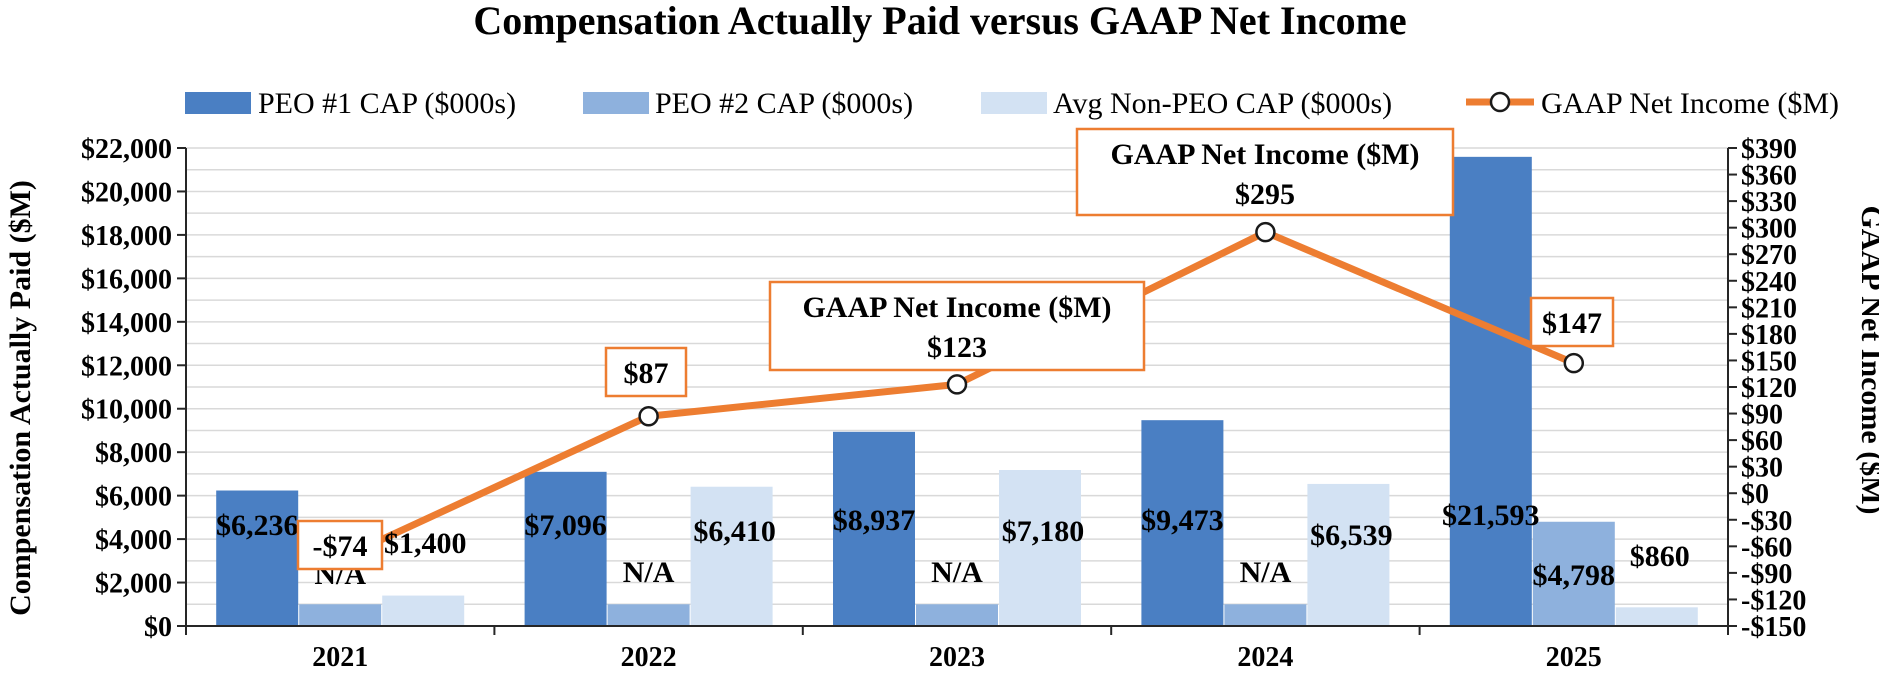 The width and height of the screenshot is (1879, 674). I want to click on bar-data-label: $4,798, so click(1574, 575).